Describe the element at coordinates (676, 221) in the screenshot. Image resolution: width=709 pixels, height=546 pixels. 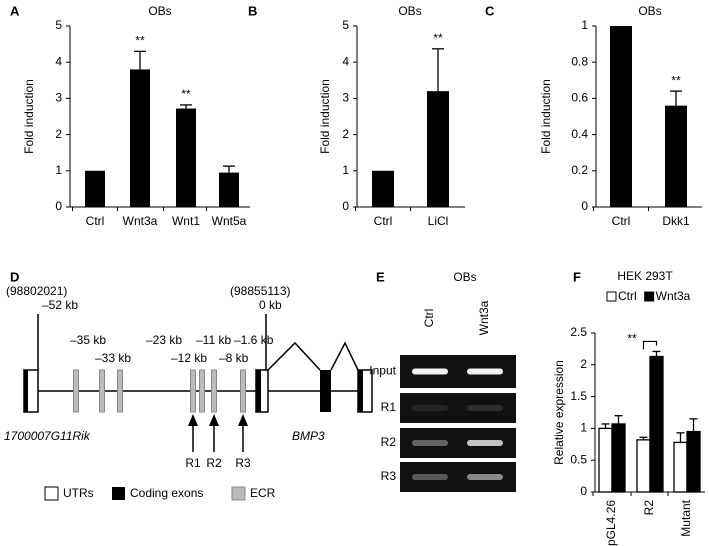
I see `x-tick-label: Dkk1` at that location.